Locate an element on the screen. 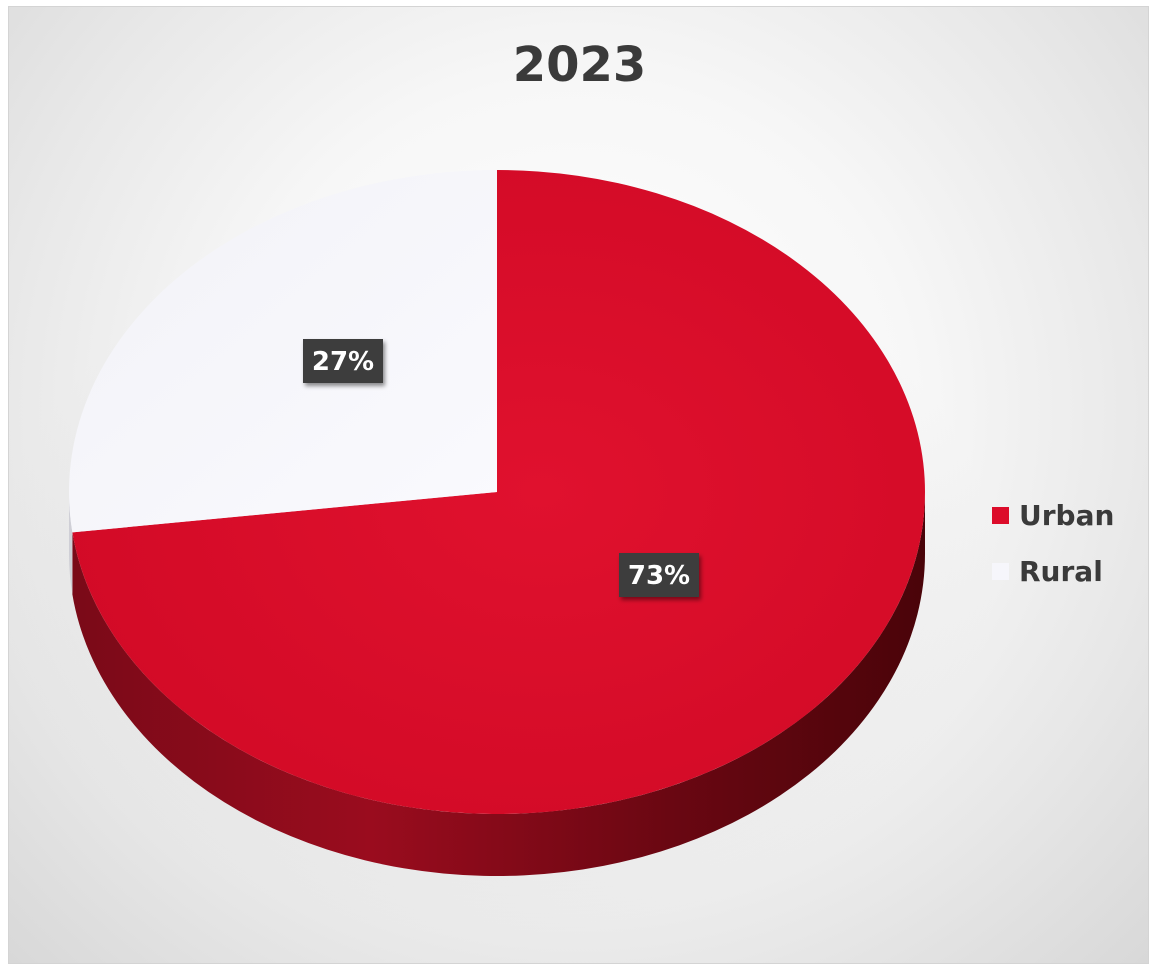 Image resolution: width=1153 pixels, height=970 pixels. pie-slice-rural is located at coordinates (282, 351).